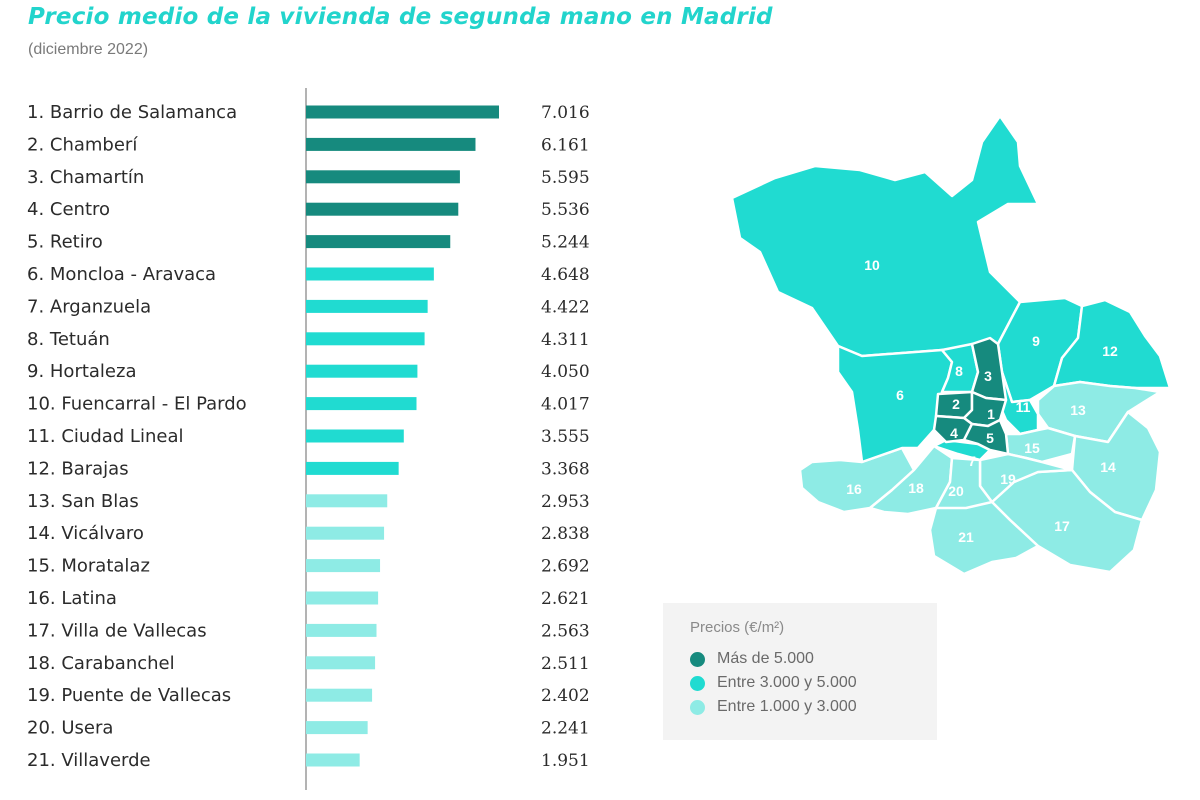 The height and width of the screenshot is (800, 1200). What do you see at coordinates (565, 761) in the screenshot?
I see `value-label: 1.951` at bounding box center [565, 761].